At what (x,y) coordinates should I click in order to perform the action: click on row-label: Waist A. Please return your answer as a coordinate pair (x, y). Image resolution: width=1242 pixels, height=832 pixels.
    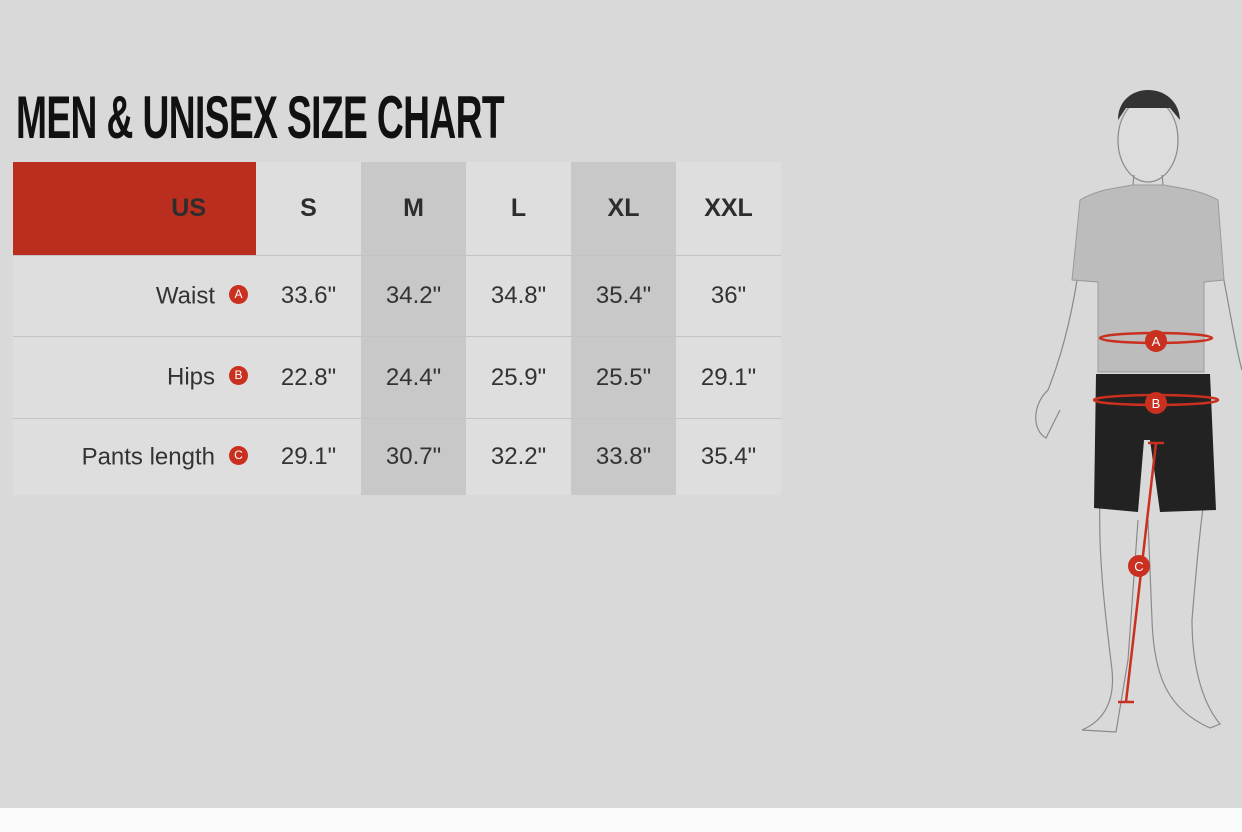
    Looking at the image, I should click on (134, 296).